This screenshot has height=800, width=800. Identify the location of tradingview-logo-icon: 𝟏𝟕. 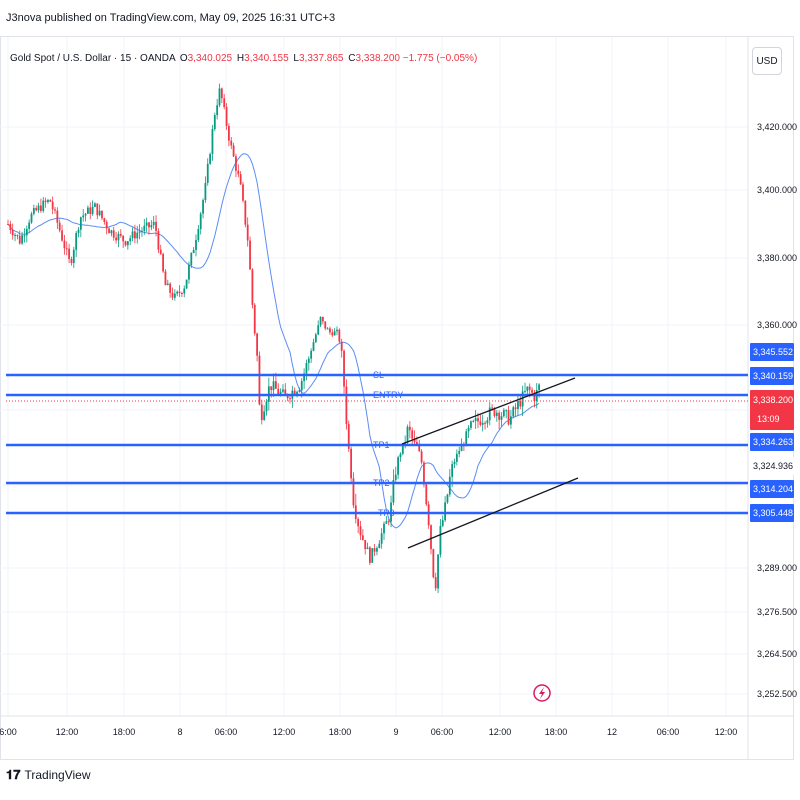
(13, 774).